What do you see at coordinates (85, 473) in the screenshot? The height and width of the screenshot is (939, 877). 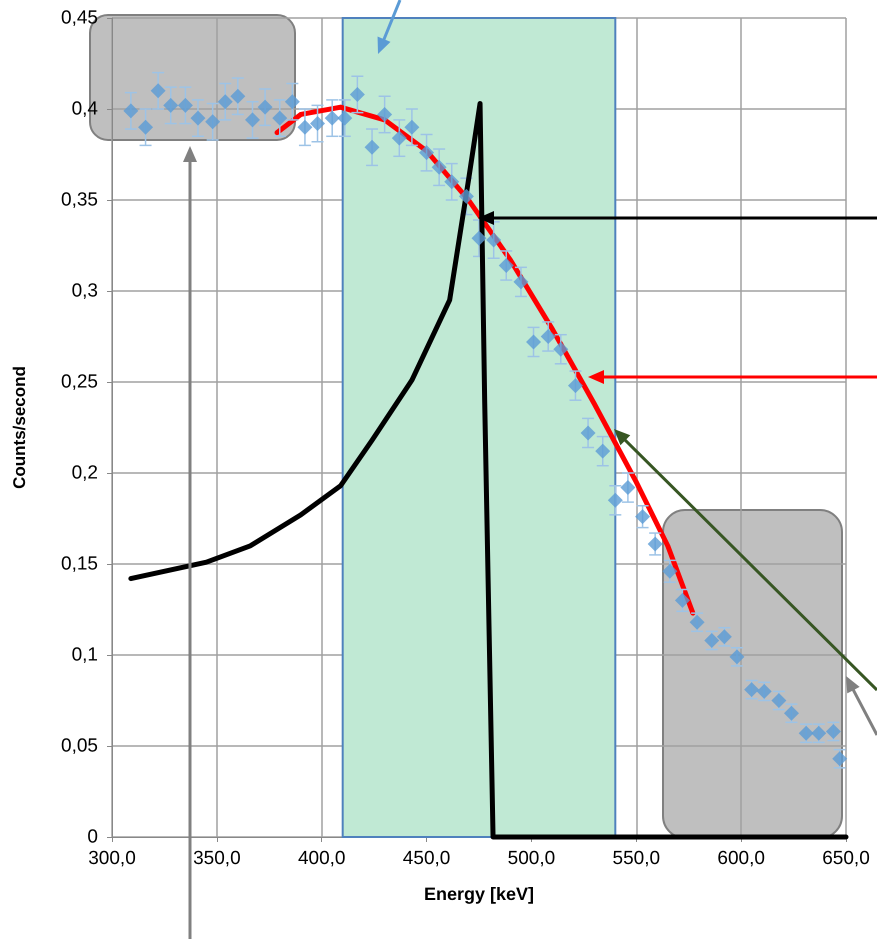 I see `y-tick-label: 0,2` at bounding box center [85, 473].